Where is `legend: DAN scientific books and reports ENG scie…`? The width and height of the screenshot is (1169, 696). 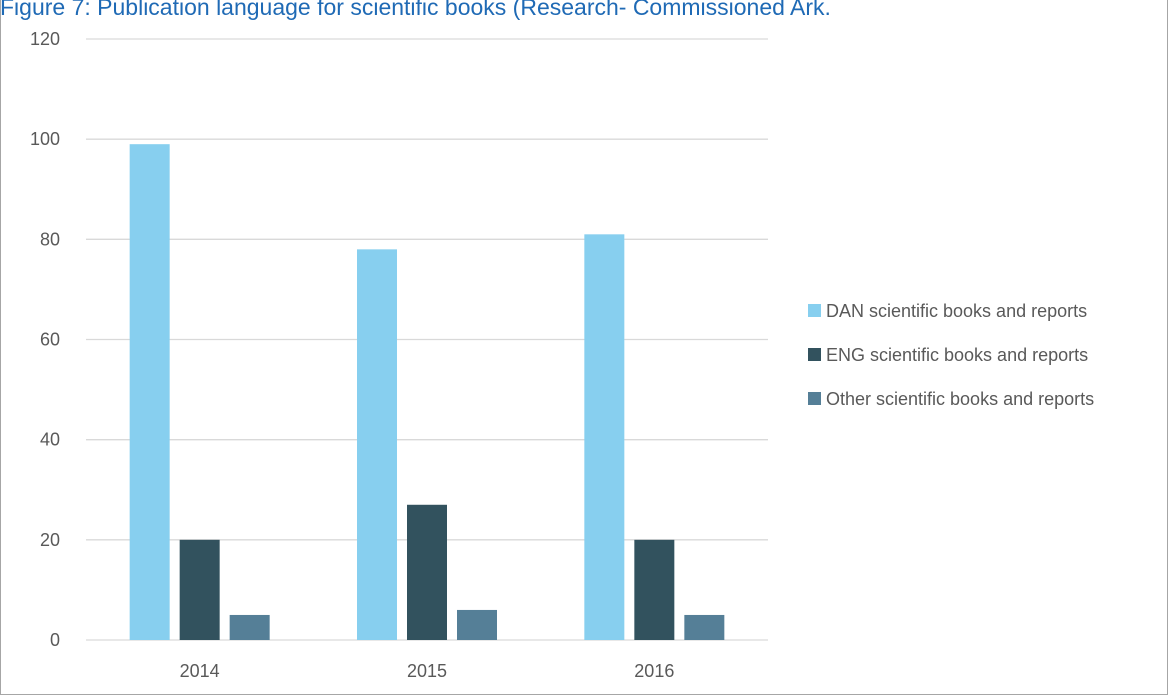 legend: DAN scientific books and reports ENG scie… is located at coordinates (951, 355).